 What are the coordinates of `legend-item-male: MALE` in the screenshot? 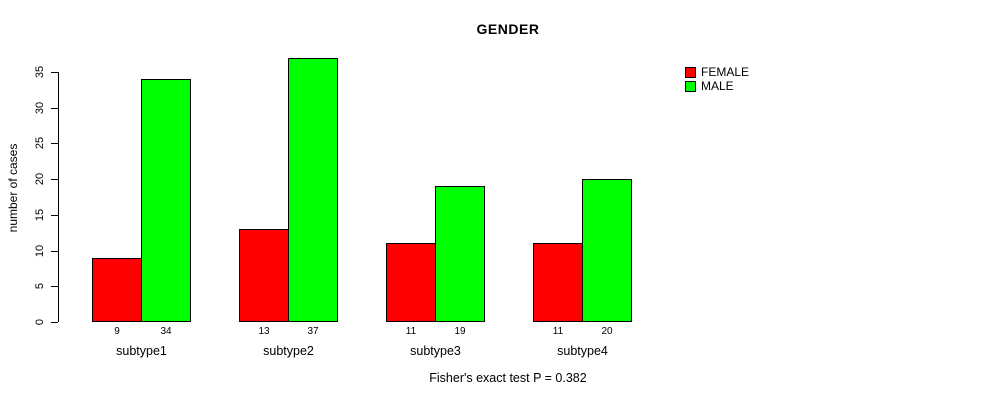 It's located at (717, 86).